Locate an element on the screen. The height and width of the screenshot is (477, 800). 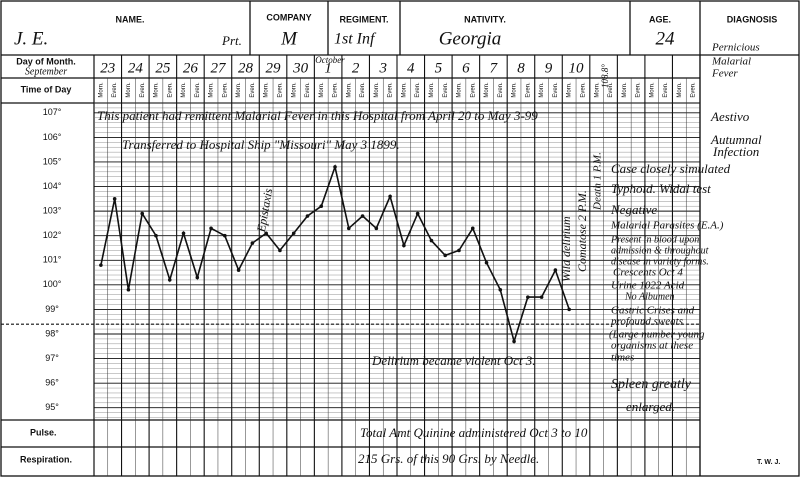
annotation: times is located at coordinates (622, 358).